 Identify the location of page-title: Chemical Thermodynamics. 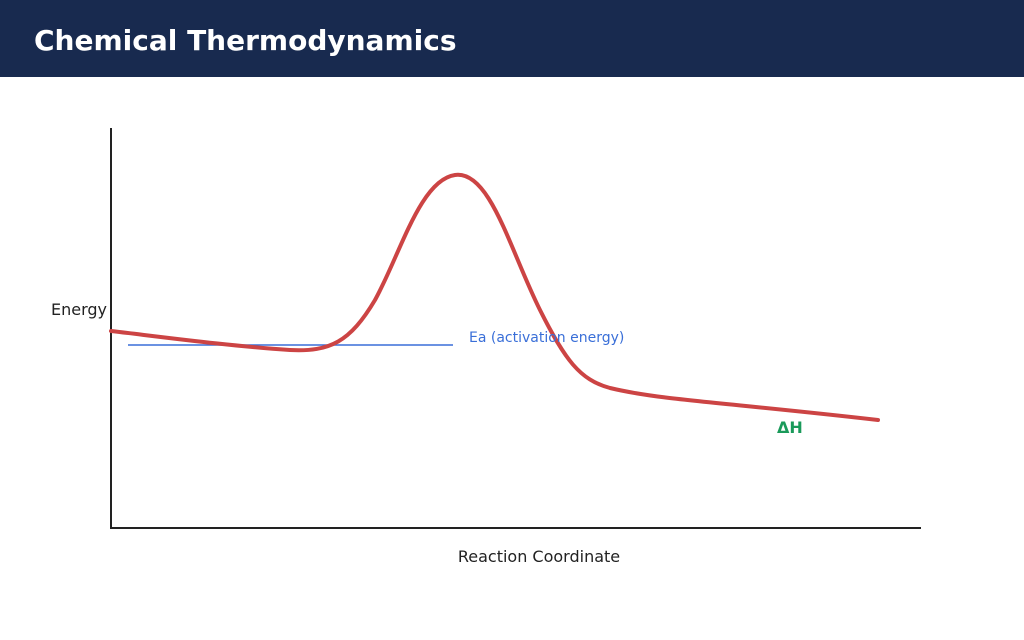
(245, 40).